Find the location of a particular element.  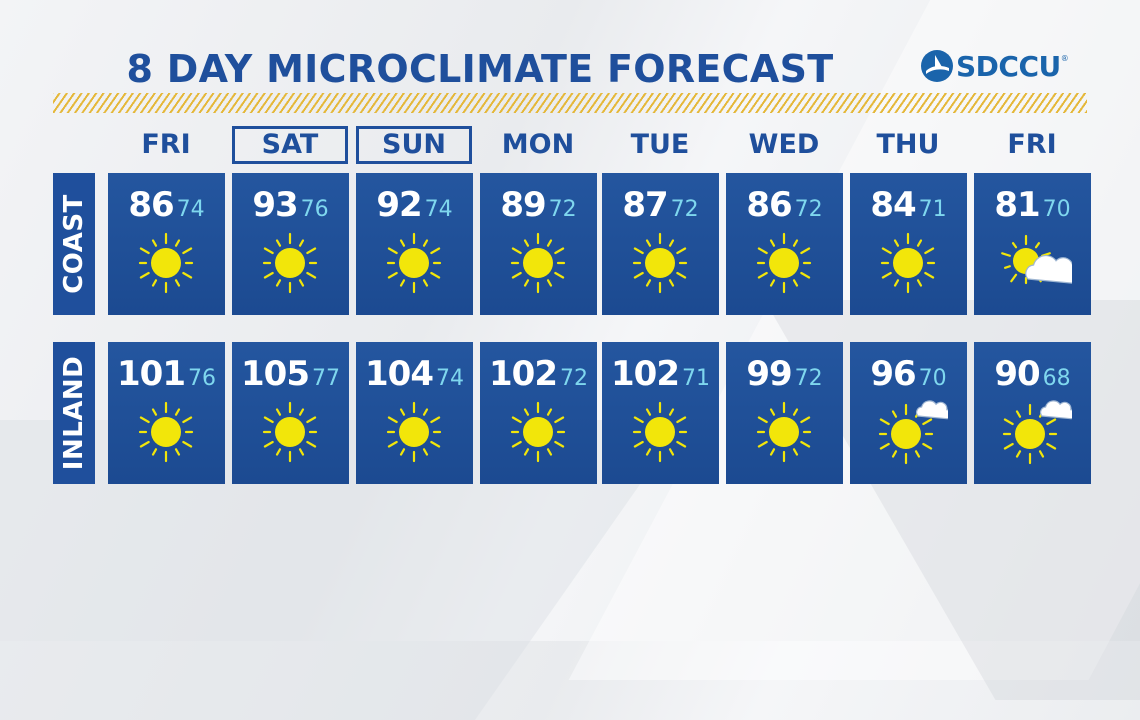

decorative-stripe is located at coordinates (570, 103).